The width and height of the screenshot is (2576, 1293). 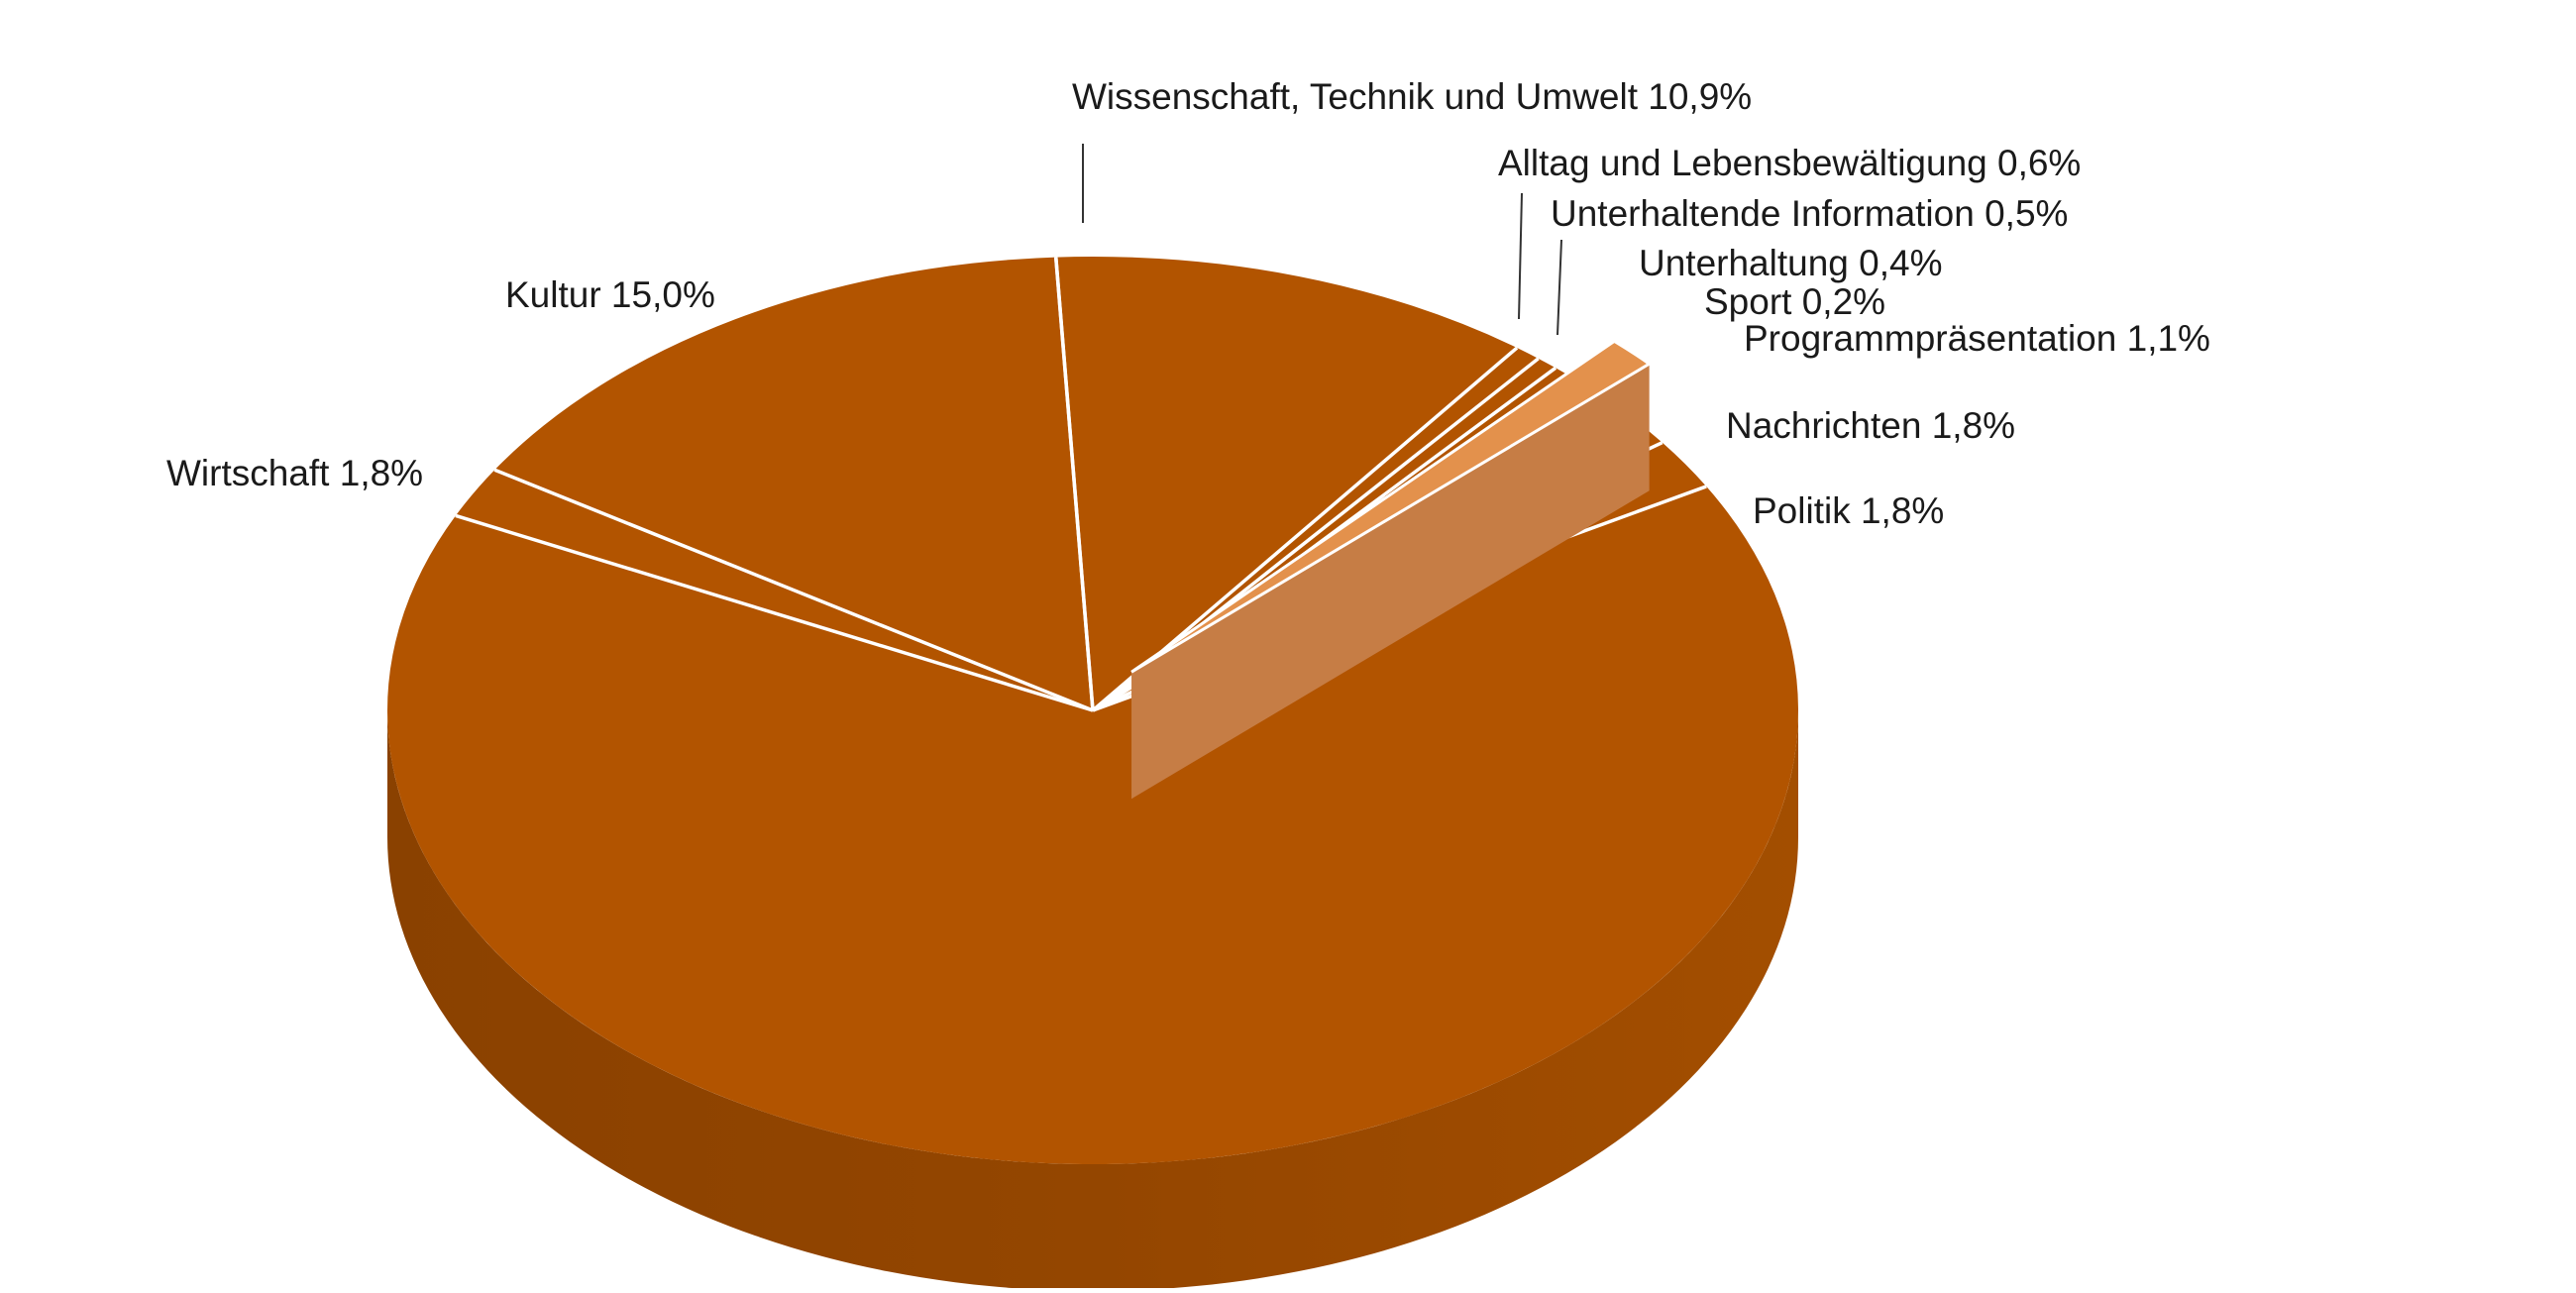 What do you see at coordinates (610, 294) in the screenshot?
I see `slice-label-kultur: Kultur 15,0%` at bounding box center [610, 294].